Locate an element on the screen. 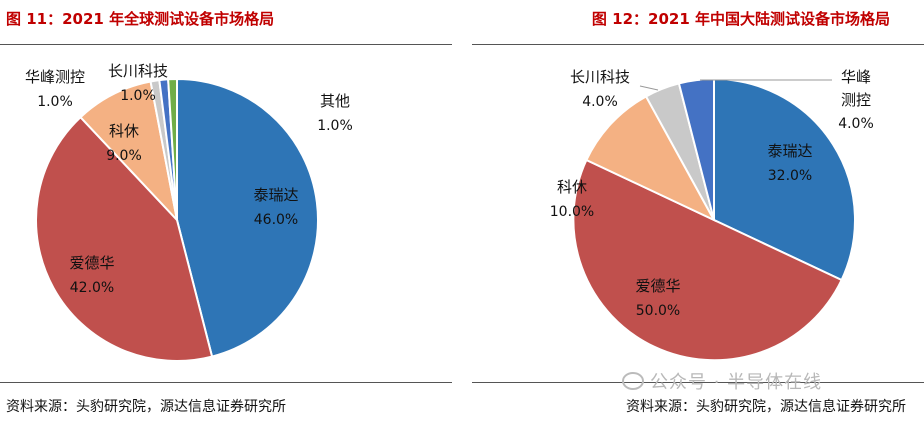 This screenshot has height=425, width=924. slice-label: 其他 is located at coordinates (335, 101).